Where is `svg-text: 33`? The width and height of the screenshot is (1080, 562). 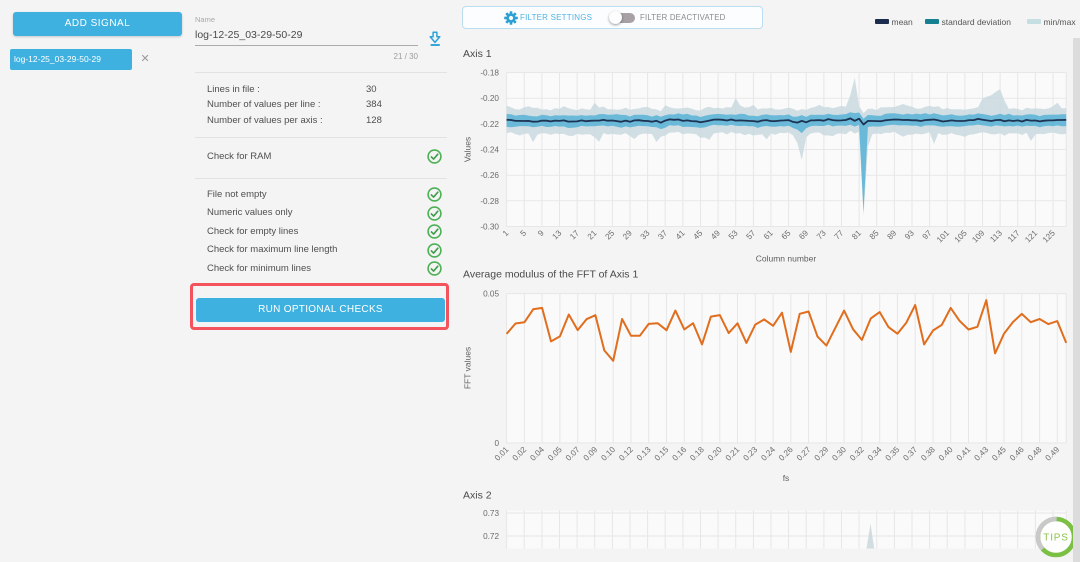 svg-text: 33 is located at coordinates (645, 234).